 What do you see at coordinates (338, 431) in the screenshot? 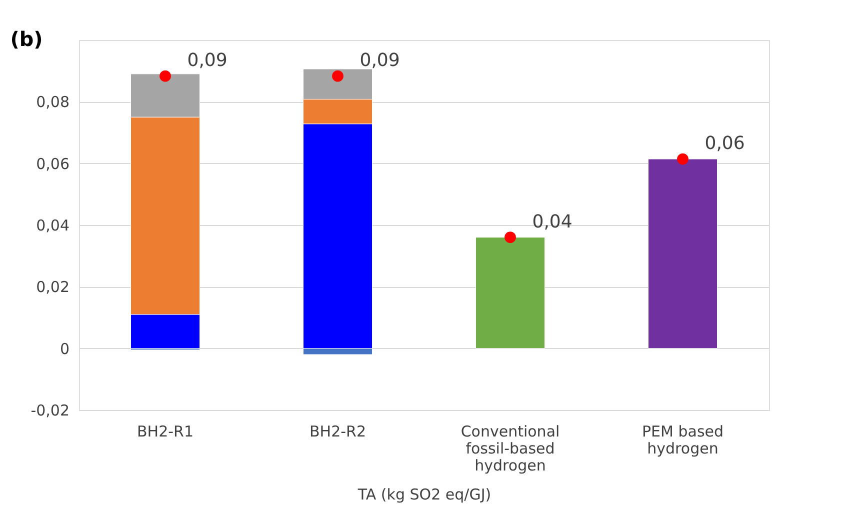
I see `x-tick-label: BH2-R2` at bounding box center [338, 431].